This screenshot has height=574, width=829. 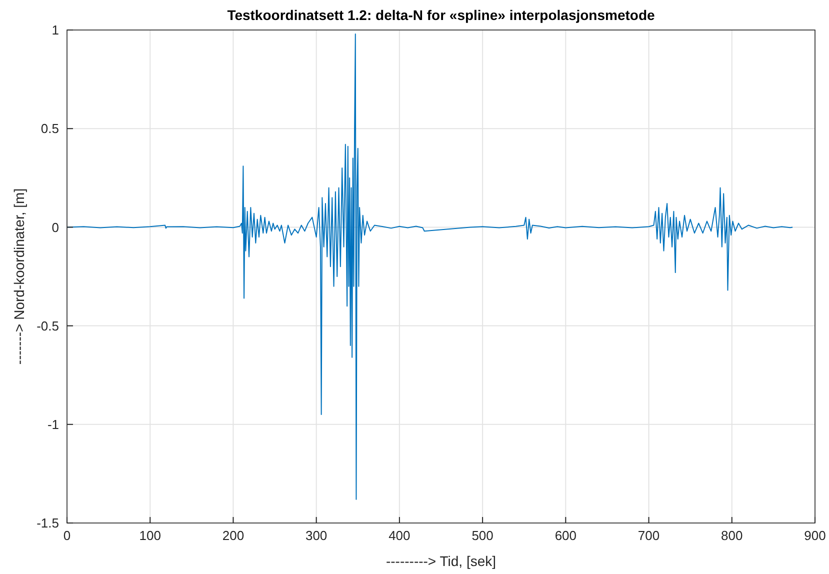 I want to click on y-tick-label: 0.5, so click(x=49, y=128).